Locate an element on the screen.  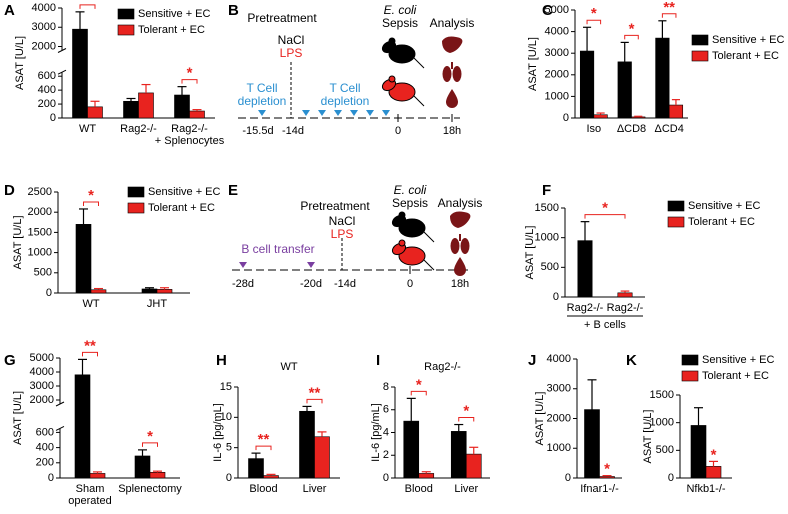
y-tick-label: 6 is located at coordinates (386, 410).